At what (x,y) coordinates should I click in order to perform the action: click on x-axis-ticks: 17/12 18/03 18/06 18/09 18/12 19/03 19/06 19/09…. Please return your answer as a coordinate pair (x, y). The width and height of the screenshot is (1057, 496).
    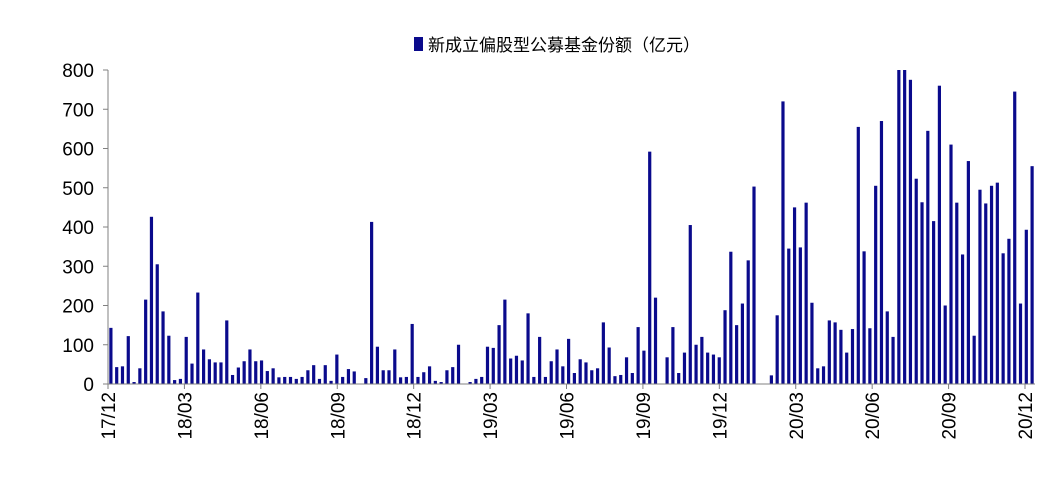
    Looking at the image, I should click on (568, 412).